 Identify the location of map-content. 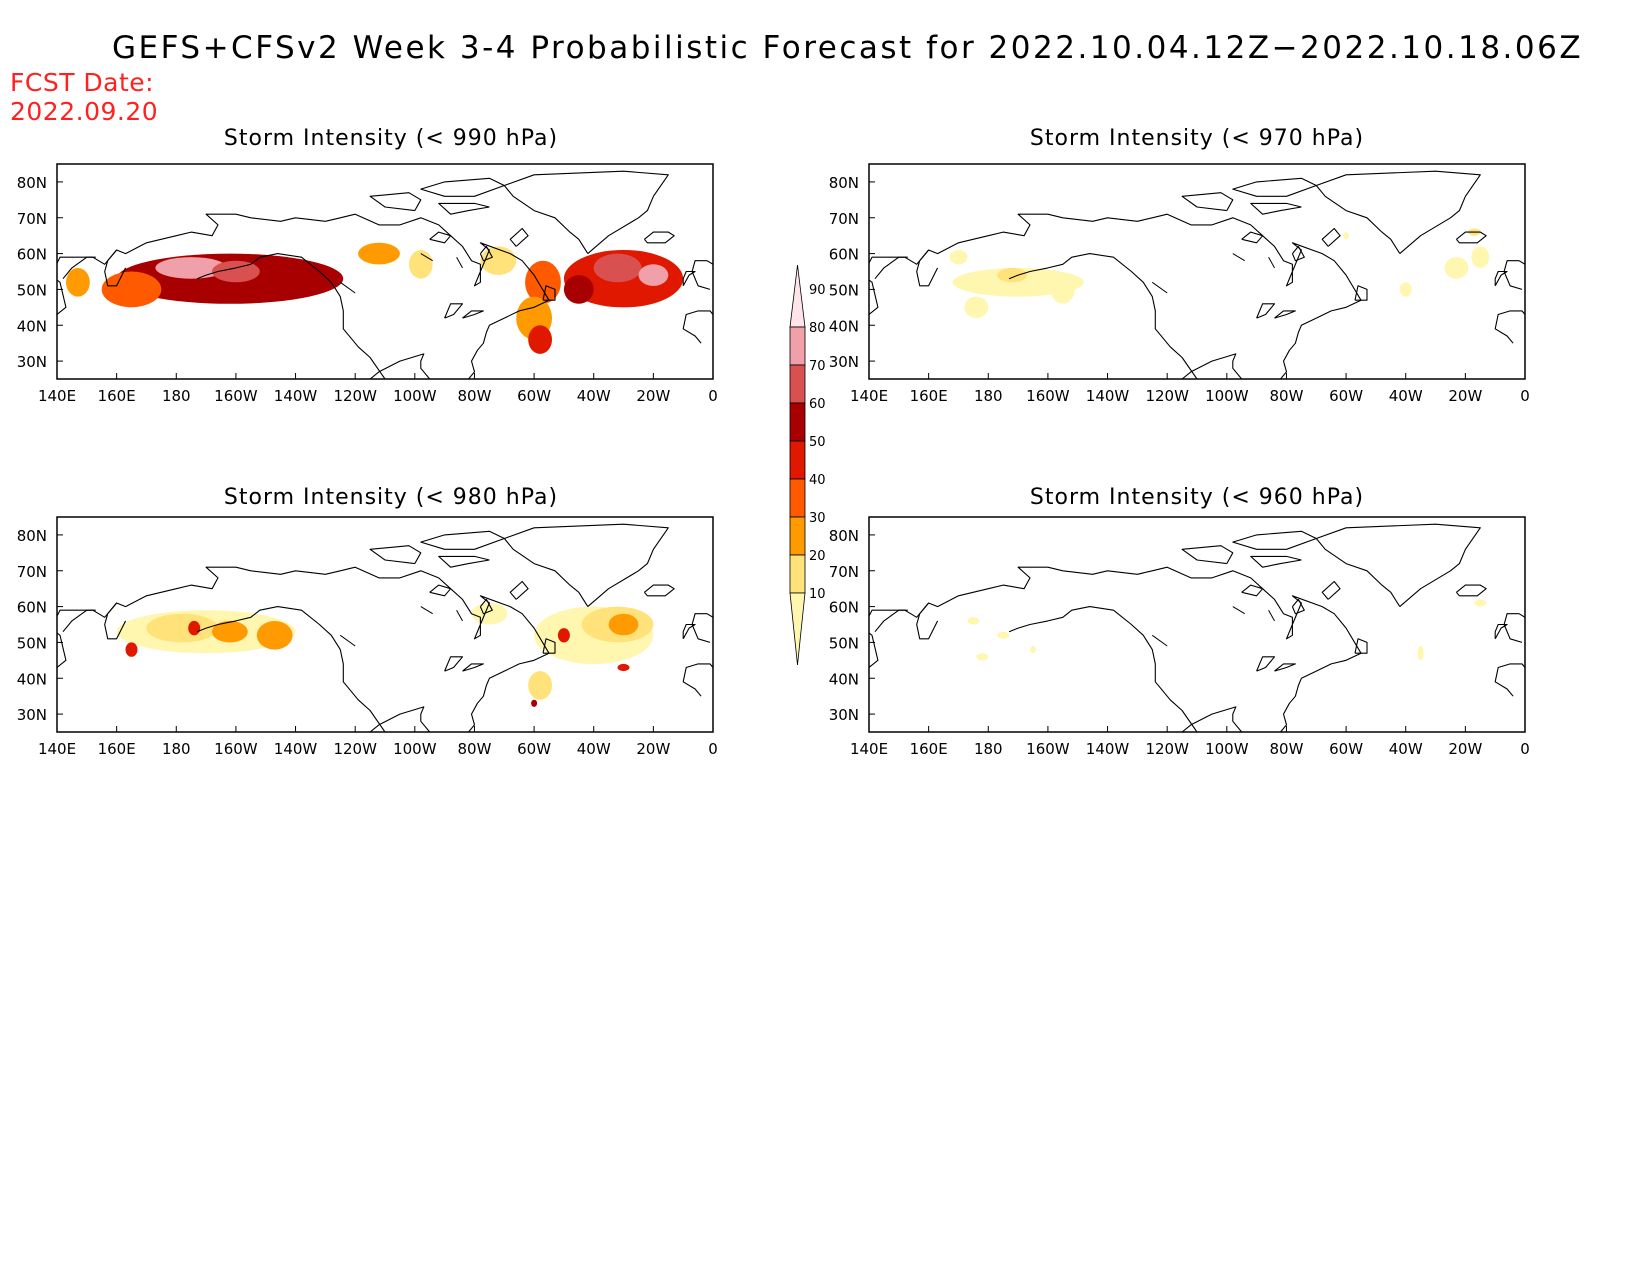
(1197, 624).